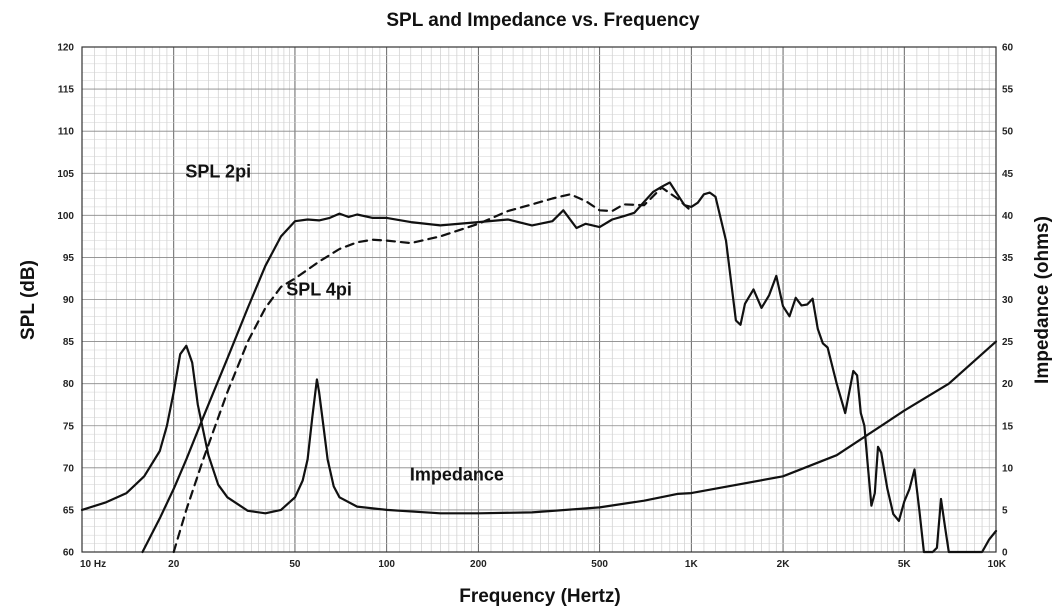 The image size is (1057, 609). What do you see at coordinates (1008, 384) in the screenshot?
I see `y2-tick-label: 20` at bounding box center [1008, 384].